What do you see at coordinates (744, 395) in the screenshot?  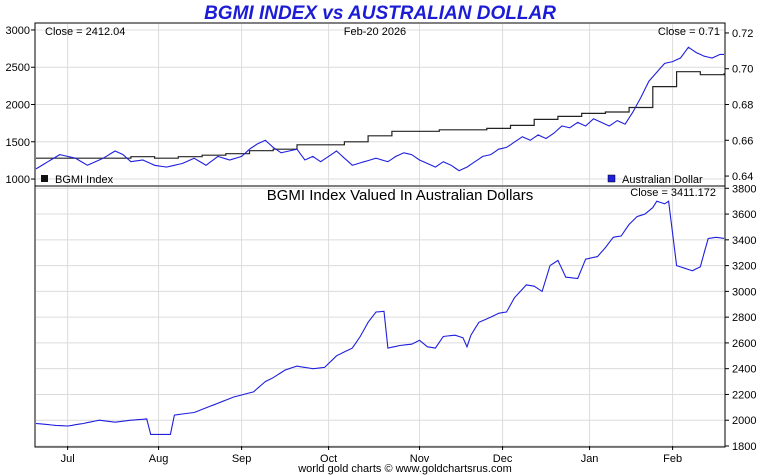 I see `bottom-right-tick-label: 2200` at bounding box center [744, 395].